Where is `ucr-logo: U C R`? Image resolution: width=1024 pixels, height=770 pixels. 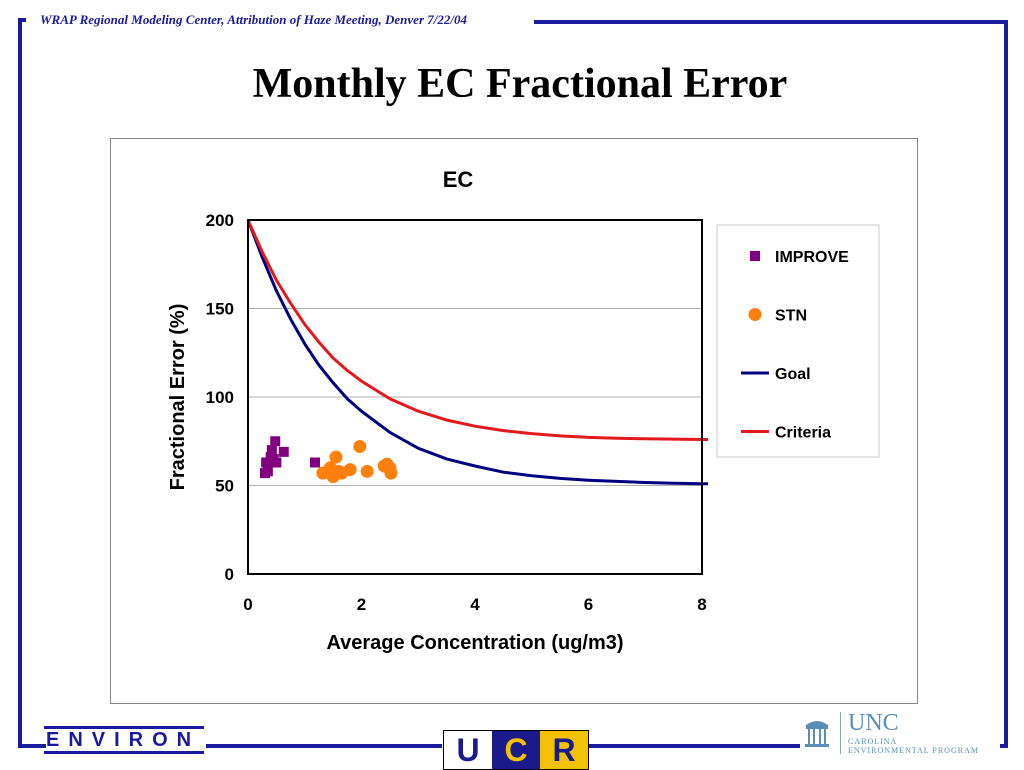
ucr-logo: U C R is located at coordinates (516, 750).